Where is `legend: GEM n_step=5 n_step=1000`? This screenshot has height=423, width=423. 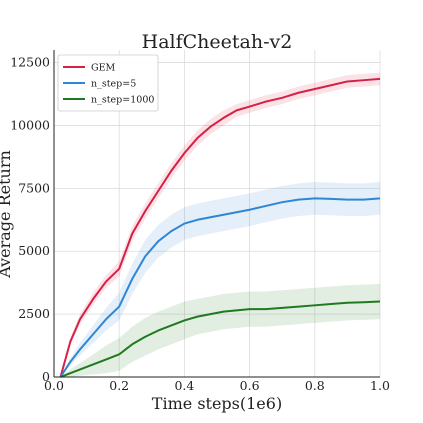
legend: GEM n_step=5 n_step=1000 is located at coordinates (108, 83).